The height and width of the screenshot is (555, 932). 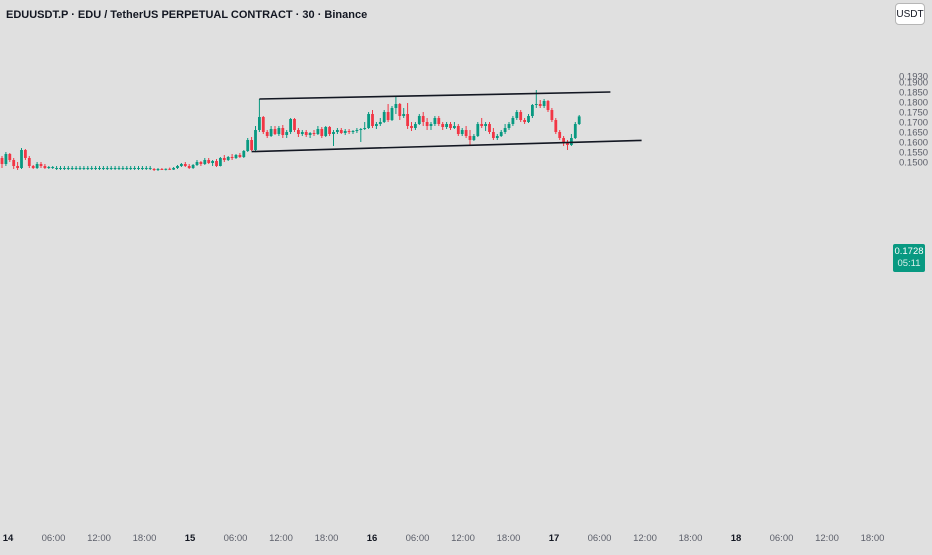 What do you see at coordinates (435, 95) in the screenshot?
I see `trendline-upper-channel` at bounding box center [435, 95].